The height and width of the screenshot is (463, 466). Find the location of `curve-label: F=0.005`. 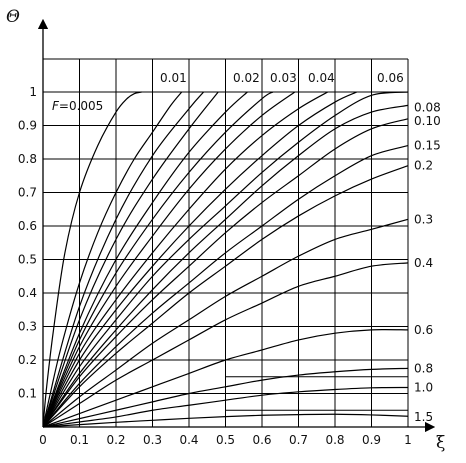

curve-label: F=0.005 is located at coordinates (77, 106).